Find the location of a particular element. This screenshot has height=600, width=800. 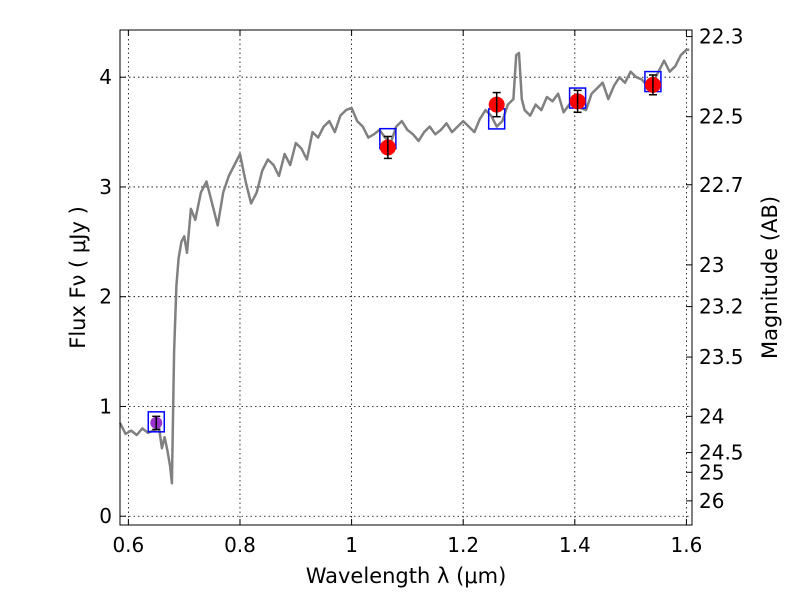

right-tick-label: 24 is located at coordinates (711, 416).